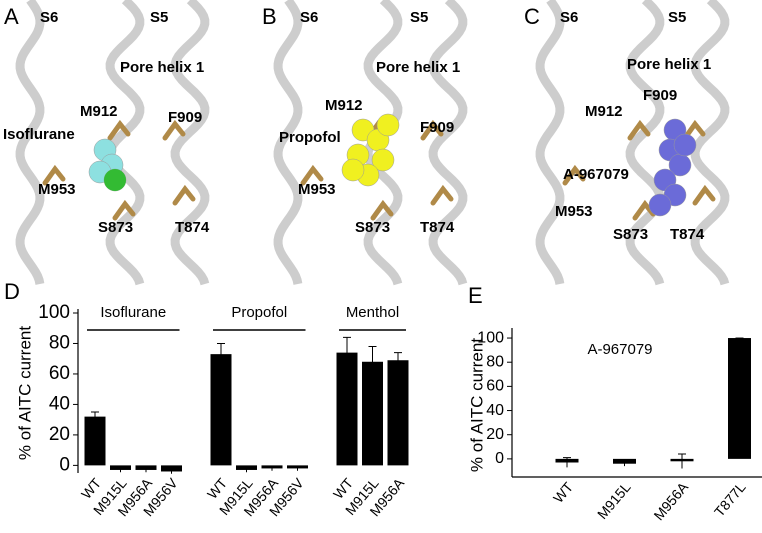  Describe the element at coordinates (372, 312) in the screenshot. I see `group-label: Menthol` at that location.